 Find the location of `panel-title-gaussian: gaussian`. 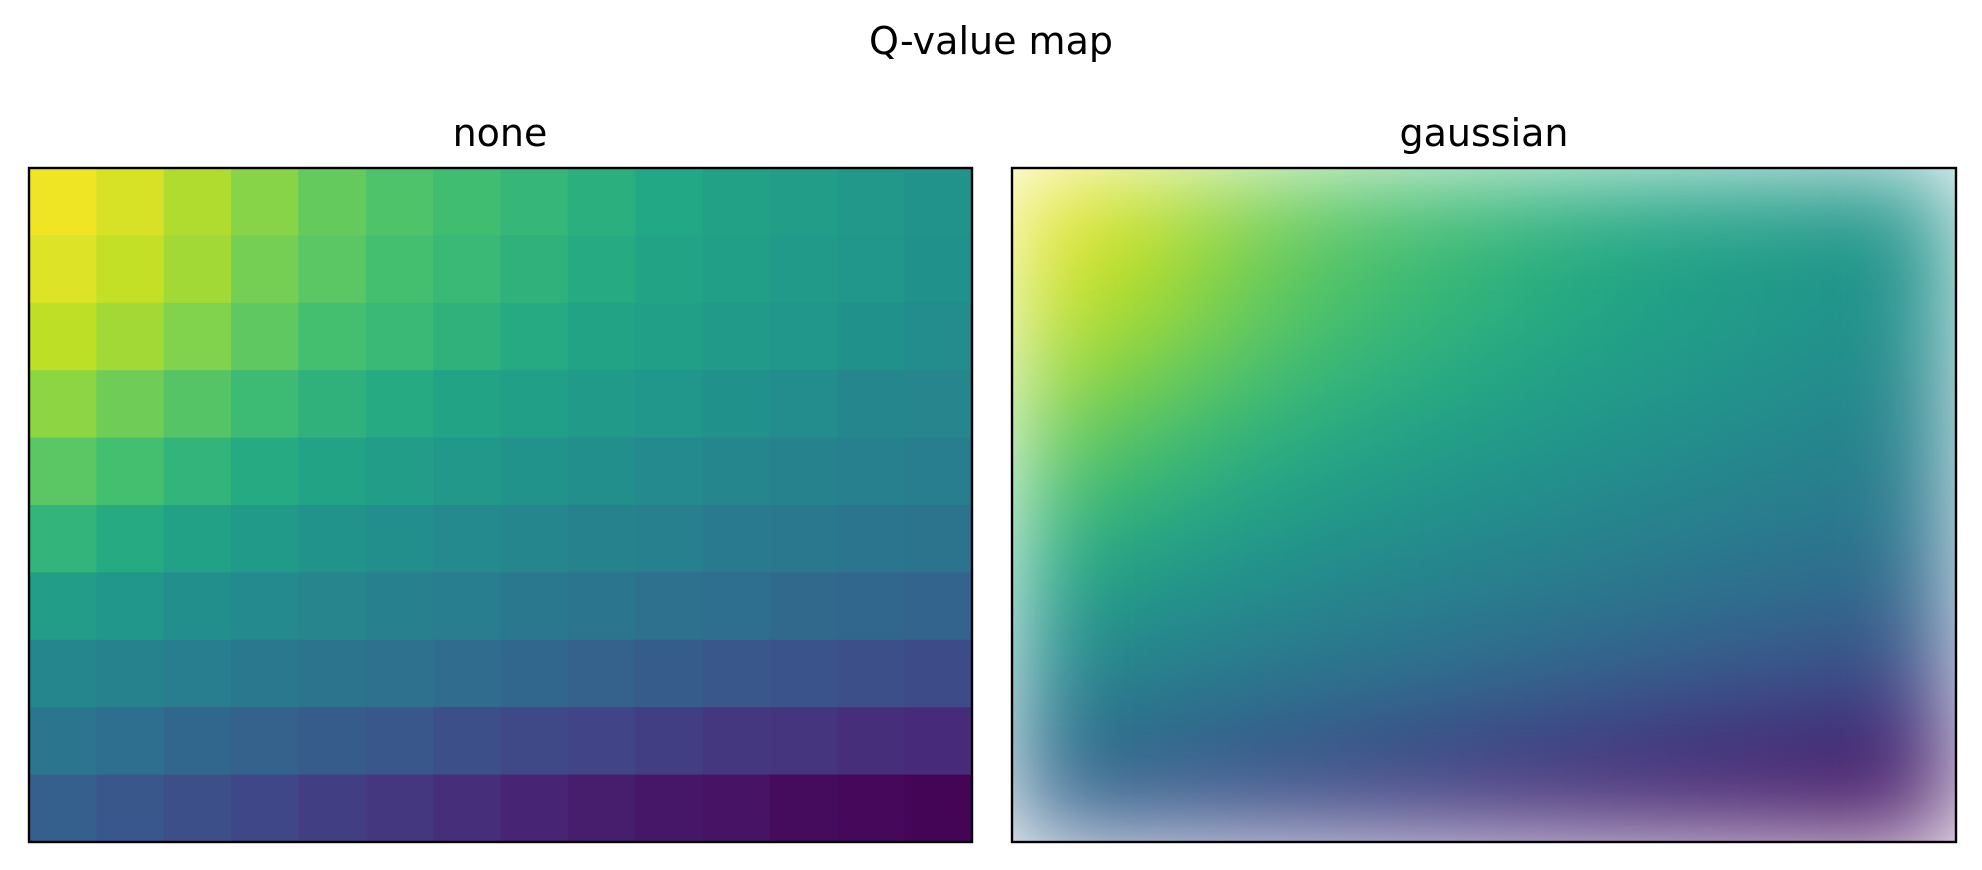

panel-title-gaussian: gaussian is located at coordinates (1483, 133).